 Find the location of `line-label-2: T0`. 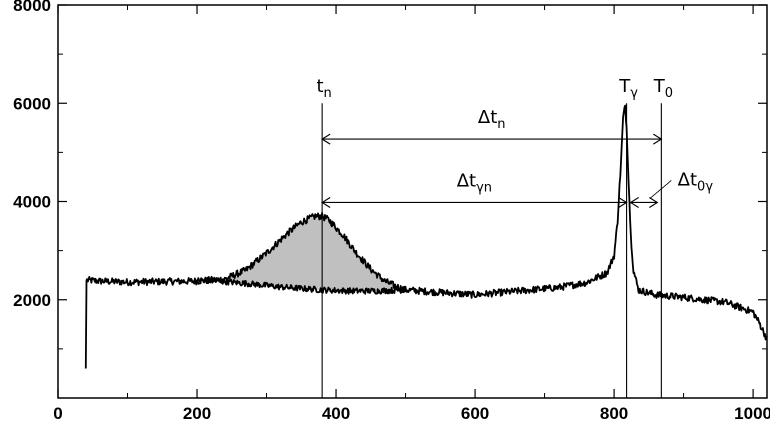

line-label-2: T0 is located at coordinates (663, 88).